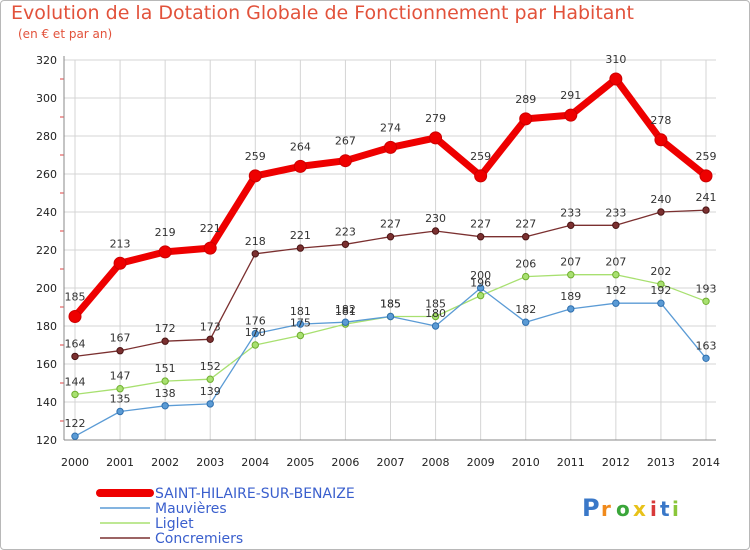 Image resolution: width=750 pixels, height=550 pixels. What do you see at coordinates (46, 212) in the screenshot?
I see `y-tick-label: 240` at bounding box center [46, 212].